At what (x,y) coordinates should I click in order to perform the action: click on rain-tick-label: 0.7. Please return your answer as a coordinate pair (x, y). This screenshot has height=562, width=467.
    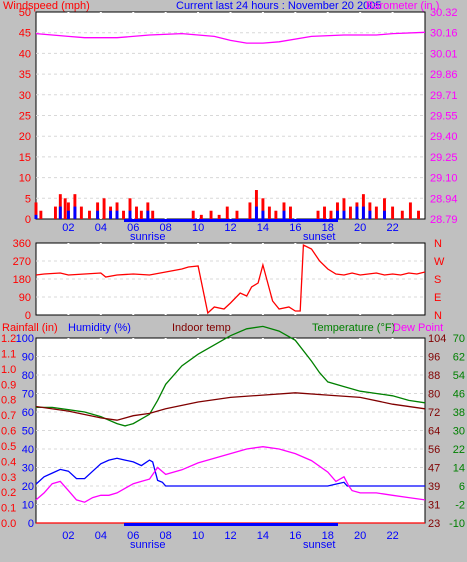
    Looking at the image, I should click on (8, 416).